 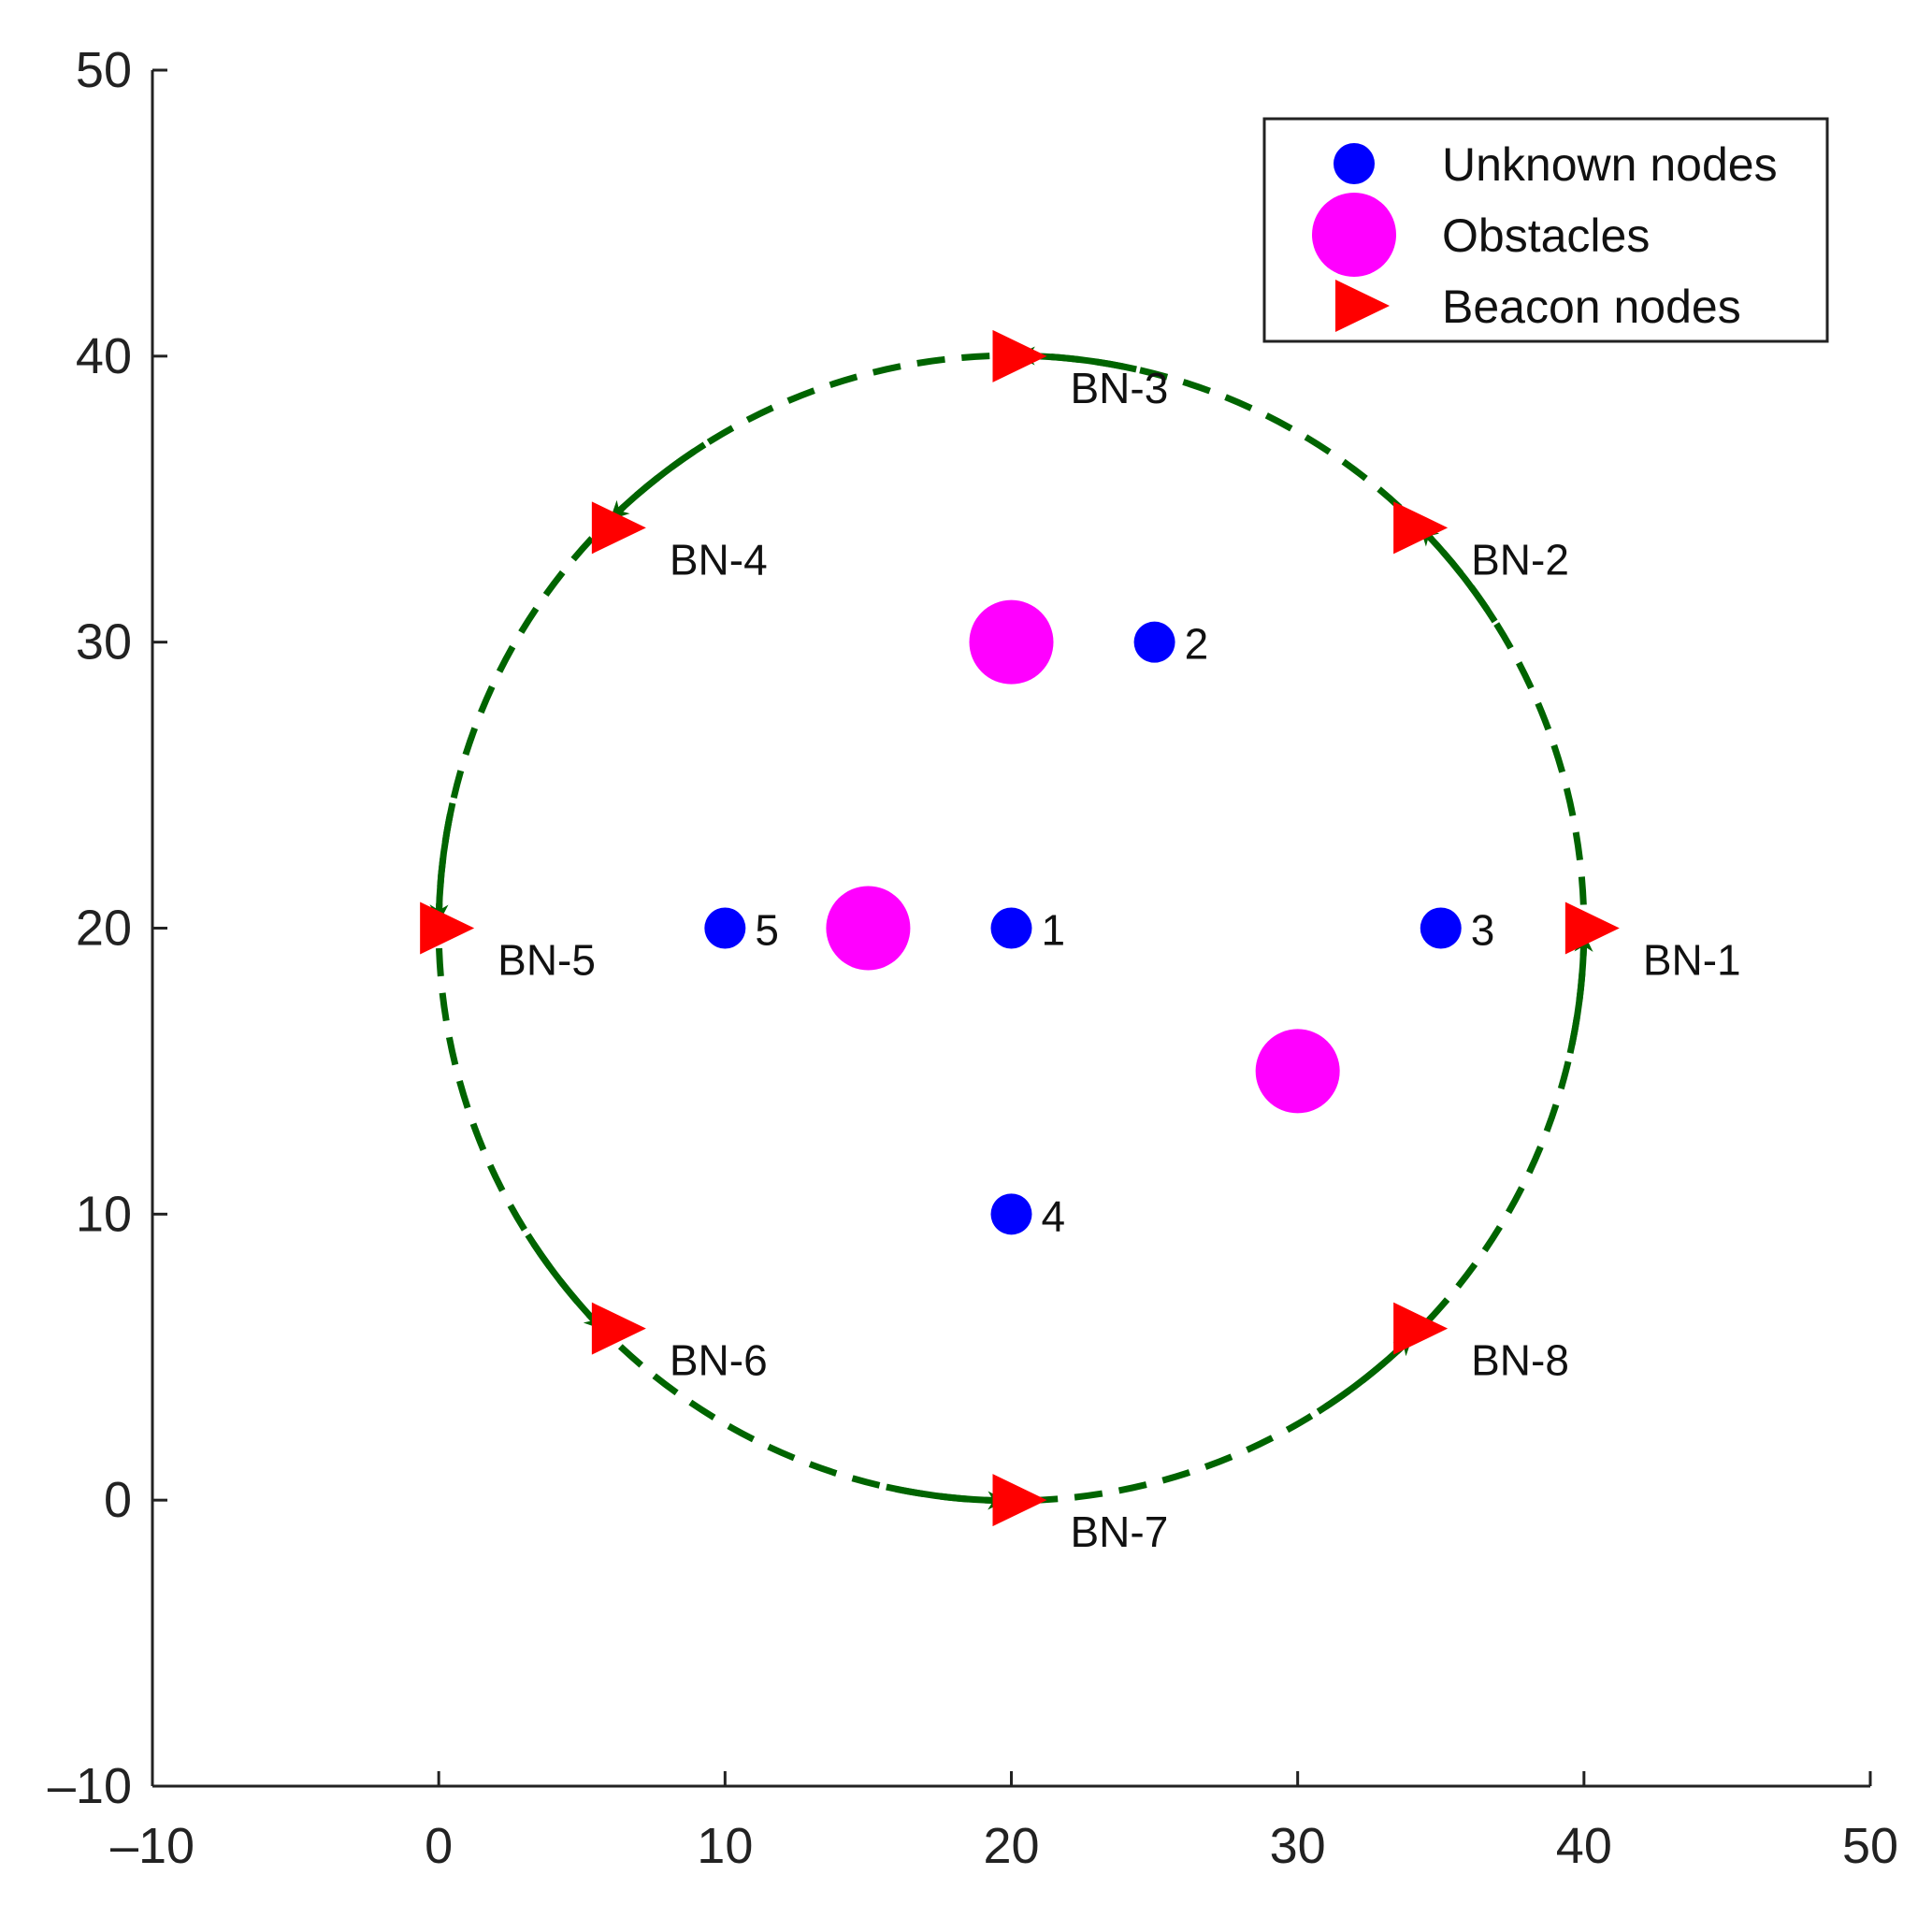 I want to click on y-tick-label: 50, so click(x=104, y=70).